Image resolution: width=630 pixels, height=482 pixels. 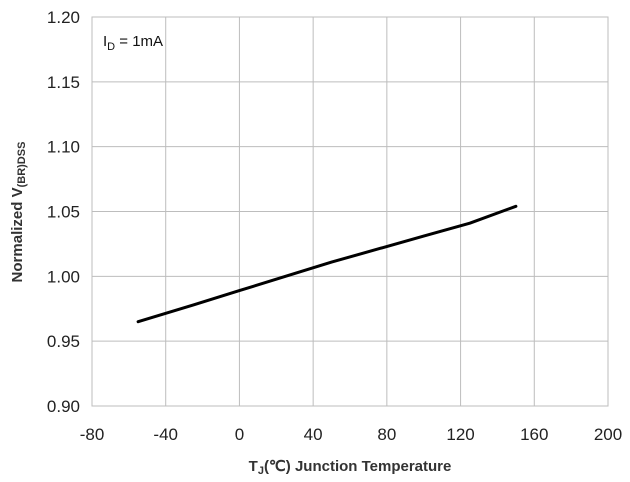 I want to click on y-tick-label: 1.10, so click(x=63, y=147).